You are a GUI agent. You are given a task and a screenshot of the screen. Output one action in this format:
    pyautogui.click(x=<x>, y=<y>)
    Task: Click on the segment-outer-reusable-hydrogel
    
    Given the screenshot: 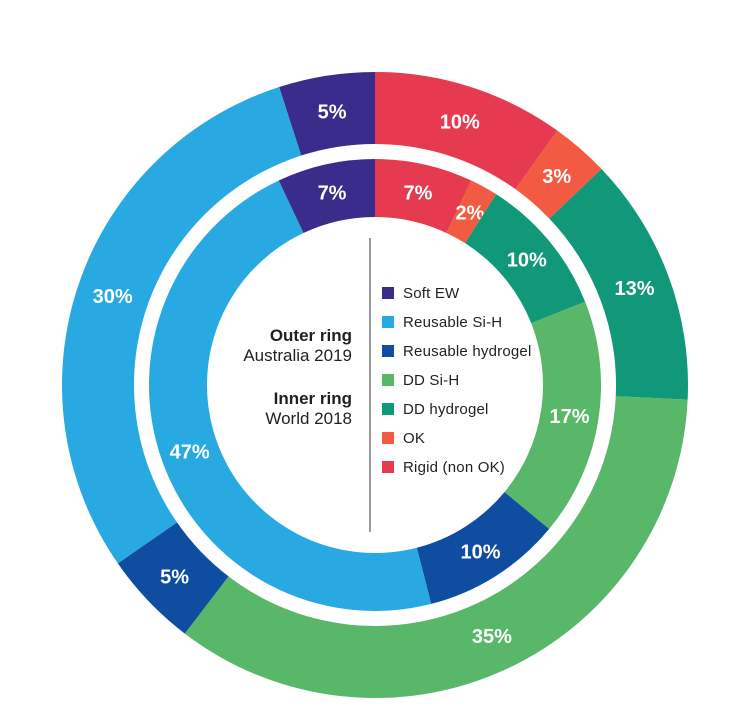 What is the action you would take?
    pyautogui.click(x=173, y=578)
    